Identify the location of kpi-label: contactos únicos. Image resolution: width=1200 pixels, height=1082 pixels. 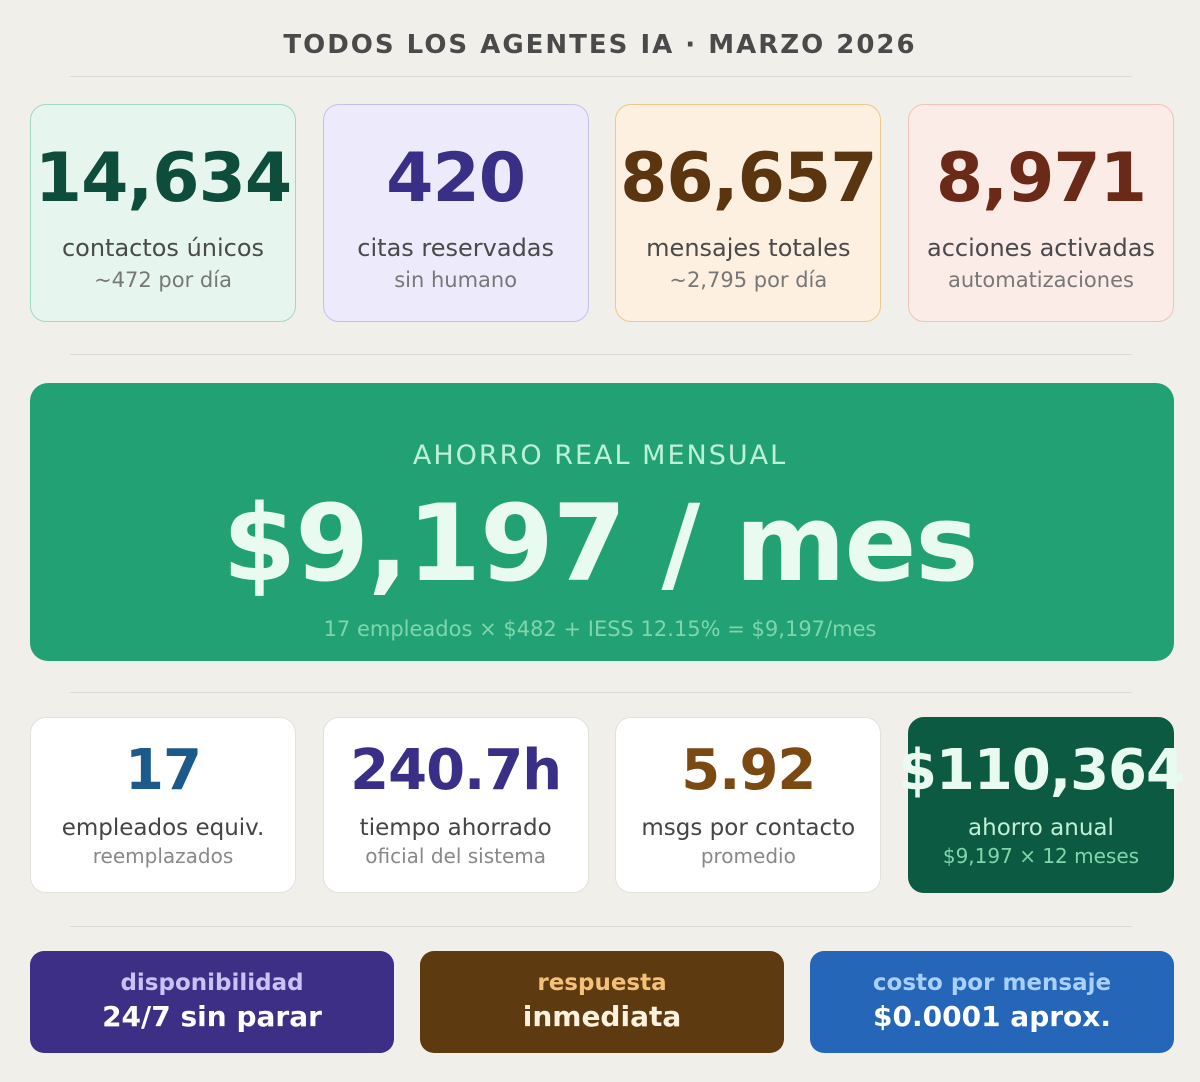
(163, 248).